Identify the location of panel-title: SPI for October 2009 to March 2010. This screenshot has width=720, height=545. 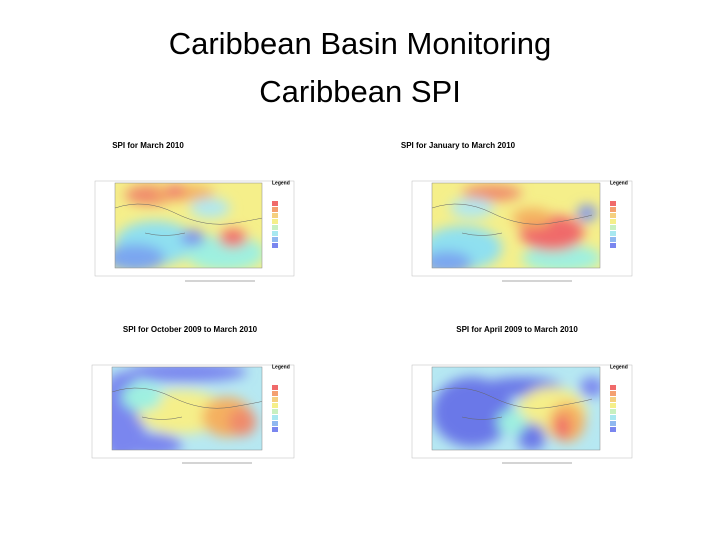
(190, 329).